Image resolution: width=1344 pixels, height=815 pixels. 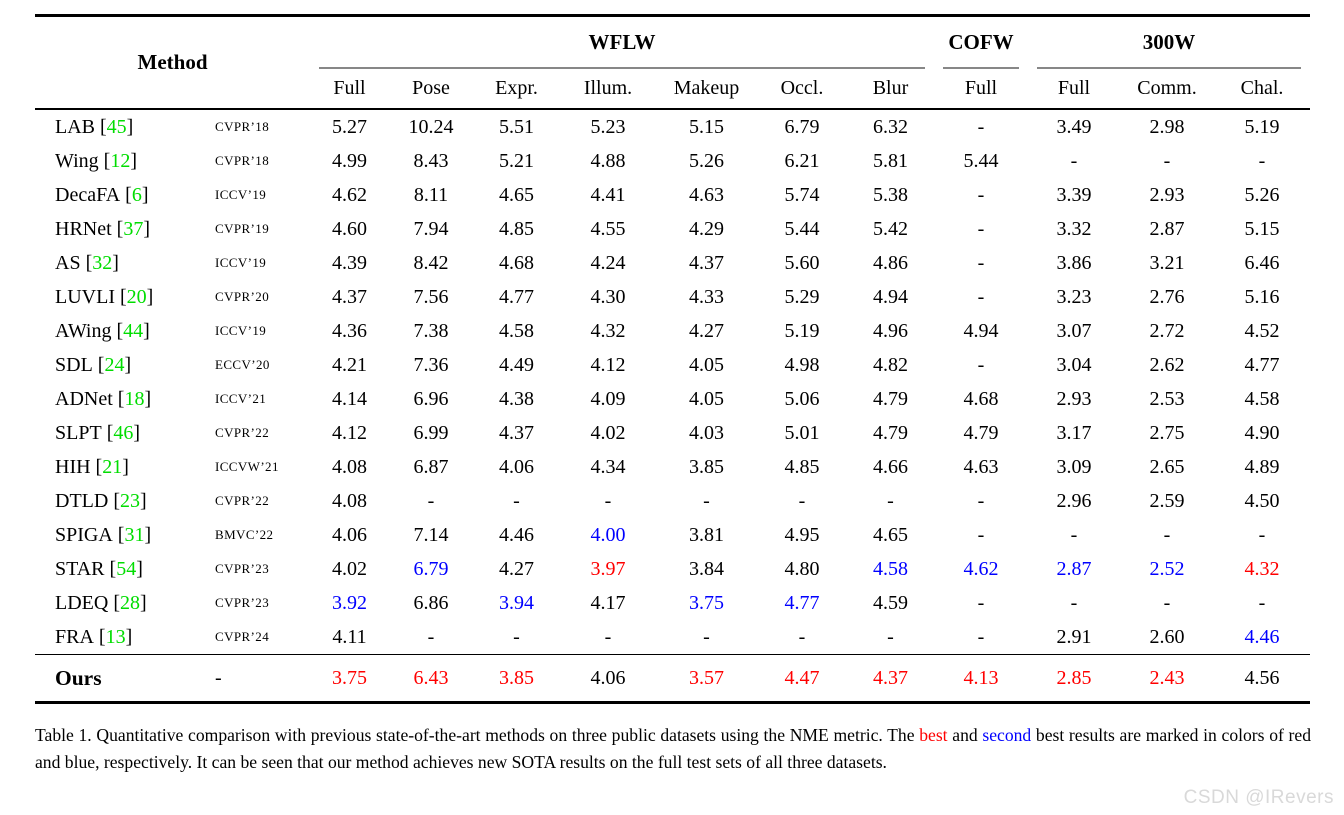 What do you see at coordinates (1074, 432) in the screenshot?
I see `nme-value: 3.17` at bounding box center [1074, 432].